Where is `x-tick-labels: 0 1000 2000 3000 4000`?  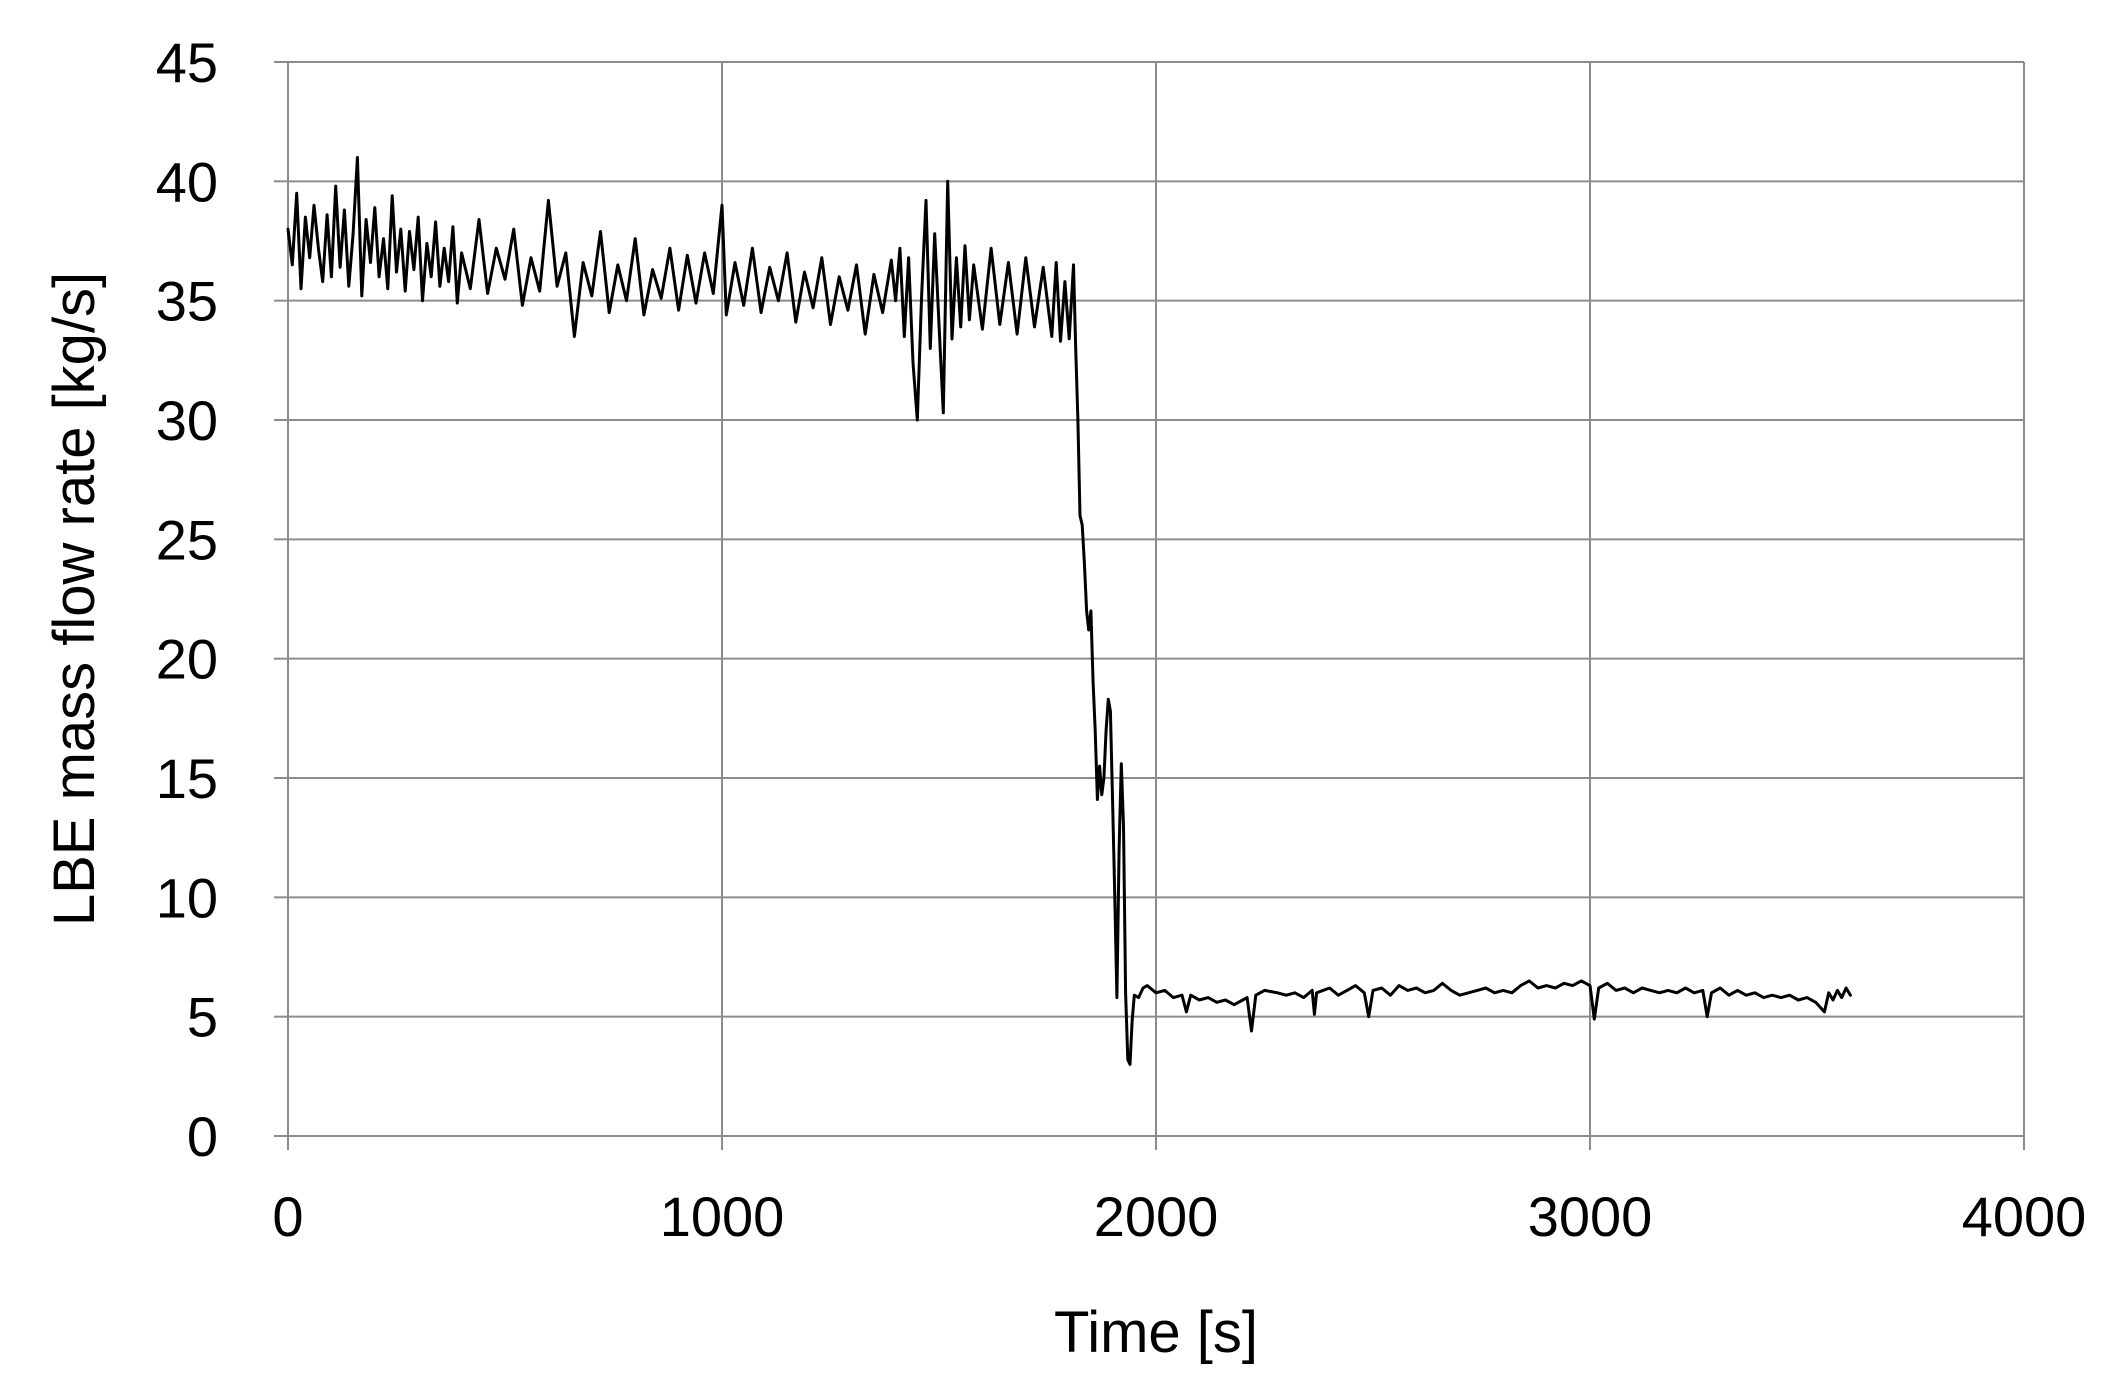 x-tick-labels: 0 1000 2000 3000 4000 is located at coordinates (1179, 1216).